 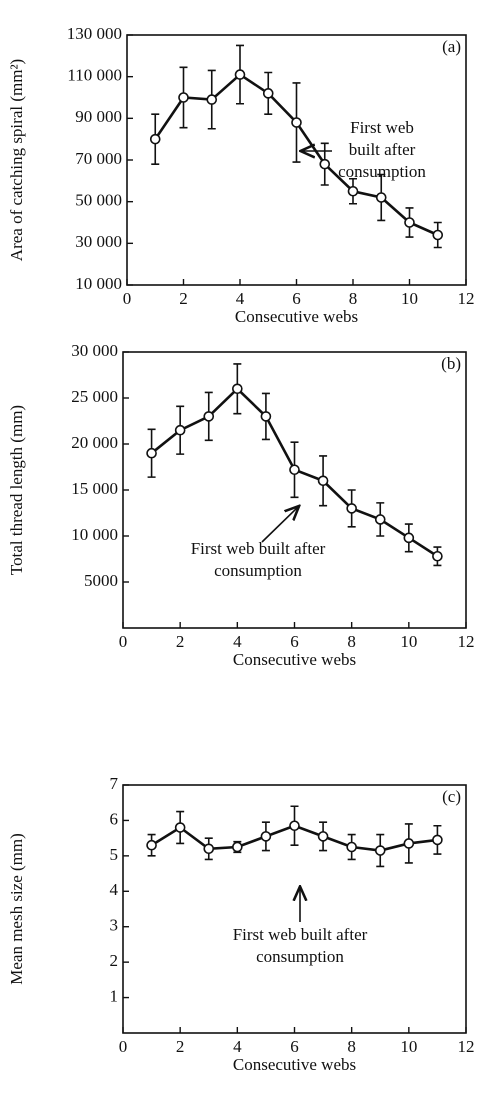 What do you see at coordinates (94, 396) in the screenshot?
I see `y-tick-label: 25 000` at bounding box center [94, 396].